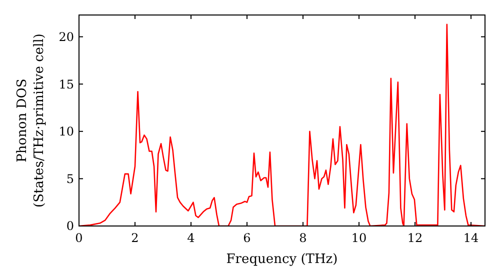 The height and width of the screenshot is (280, 500). What do you see at coordinates (70, 226) in the screenshot?
I see `y-tick-label: 0` at bounding box center [70, 226].